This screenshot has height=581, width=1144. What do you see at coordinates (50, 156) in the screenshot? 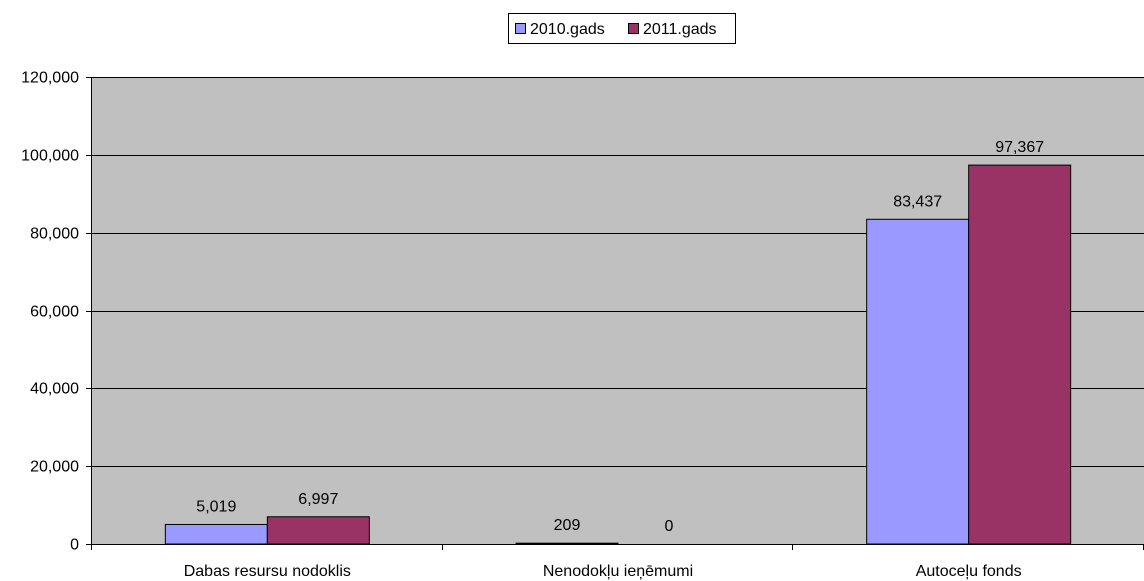
I see `y-tick-label: 100,000` at bounding box center [50, 156].